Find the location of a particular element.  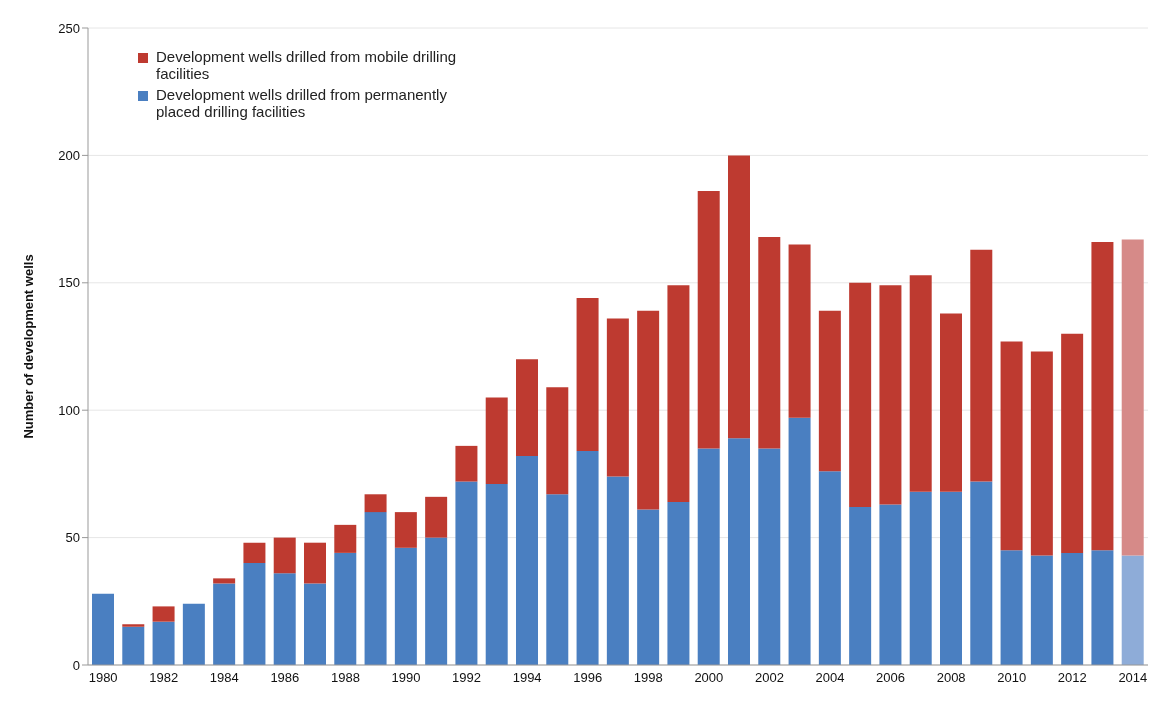

y-tick-label: 200 is located at coordinates (69, 156).